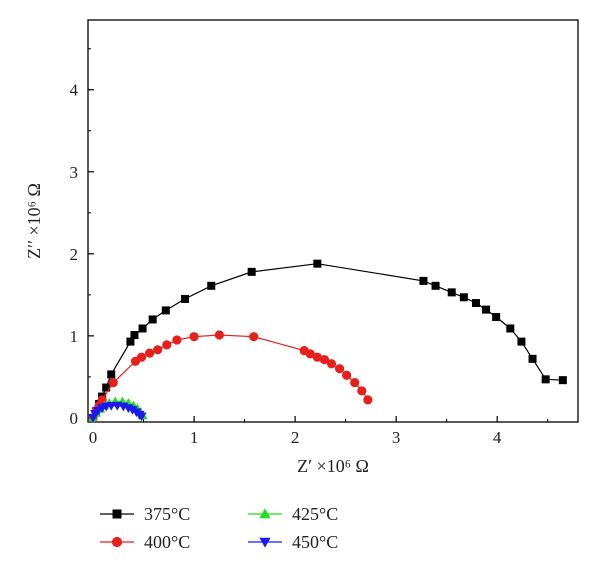 The width and height of the screenshot is (600, 573). Describe the element at coordinates (82, 238) in the screenshot. I see `y-axis-ticks: 0 1 2 3 4` at that location.